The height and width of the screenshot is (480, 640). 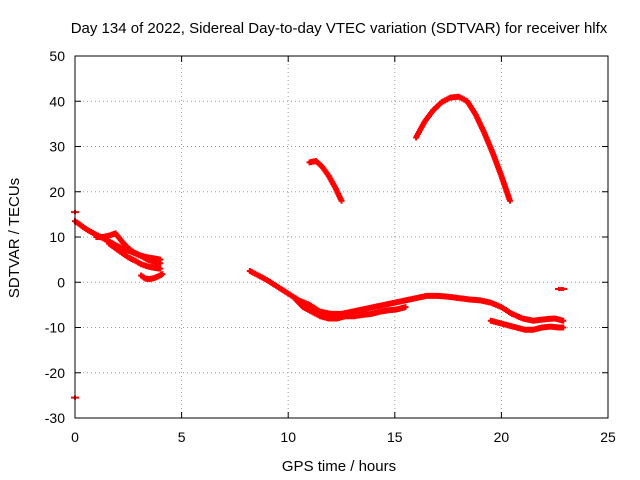 I want to click on y-tick-label: 0, so click(x=61, y=282).